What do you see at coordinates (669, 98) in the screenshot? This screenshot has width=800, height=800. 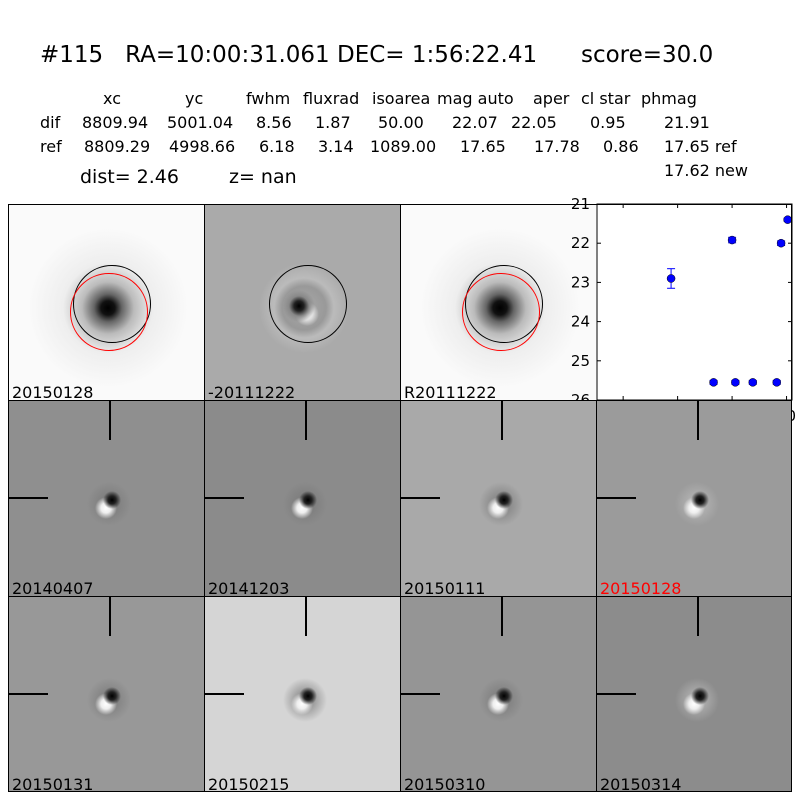 I see `col-header: phmag` at bounding box center [669, 98].